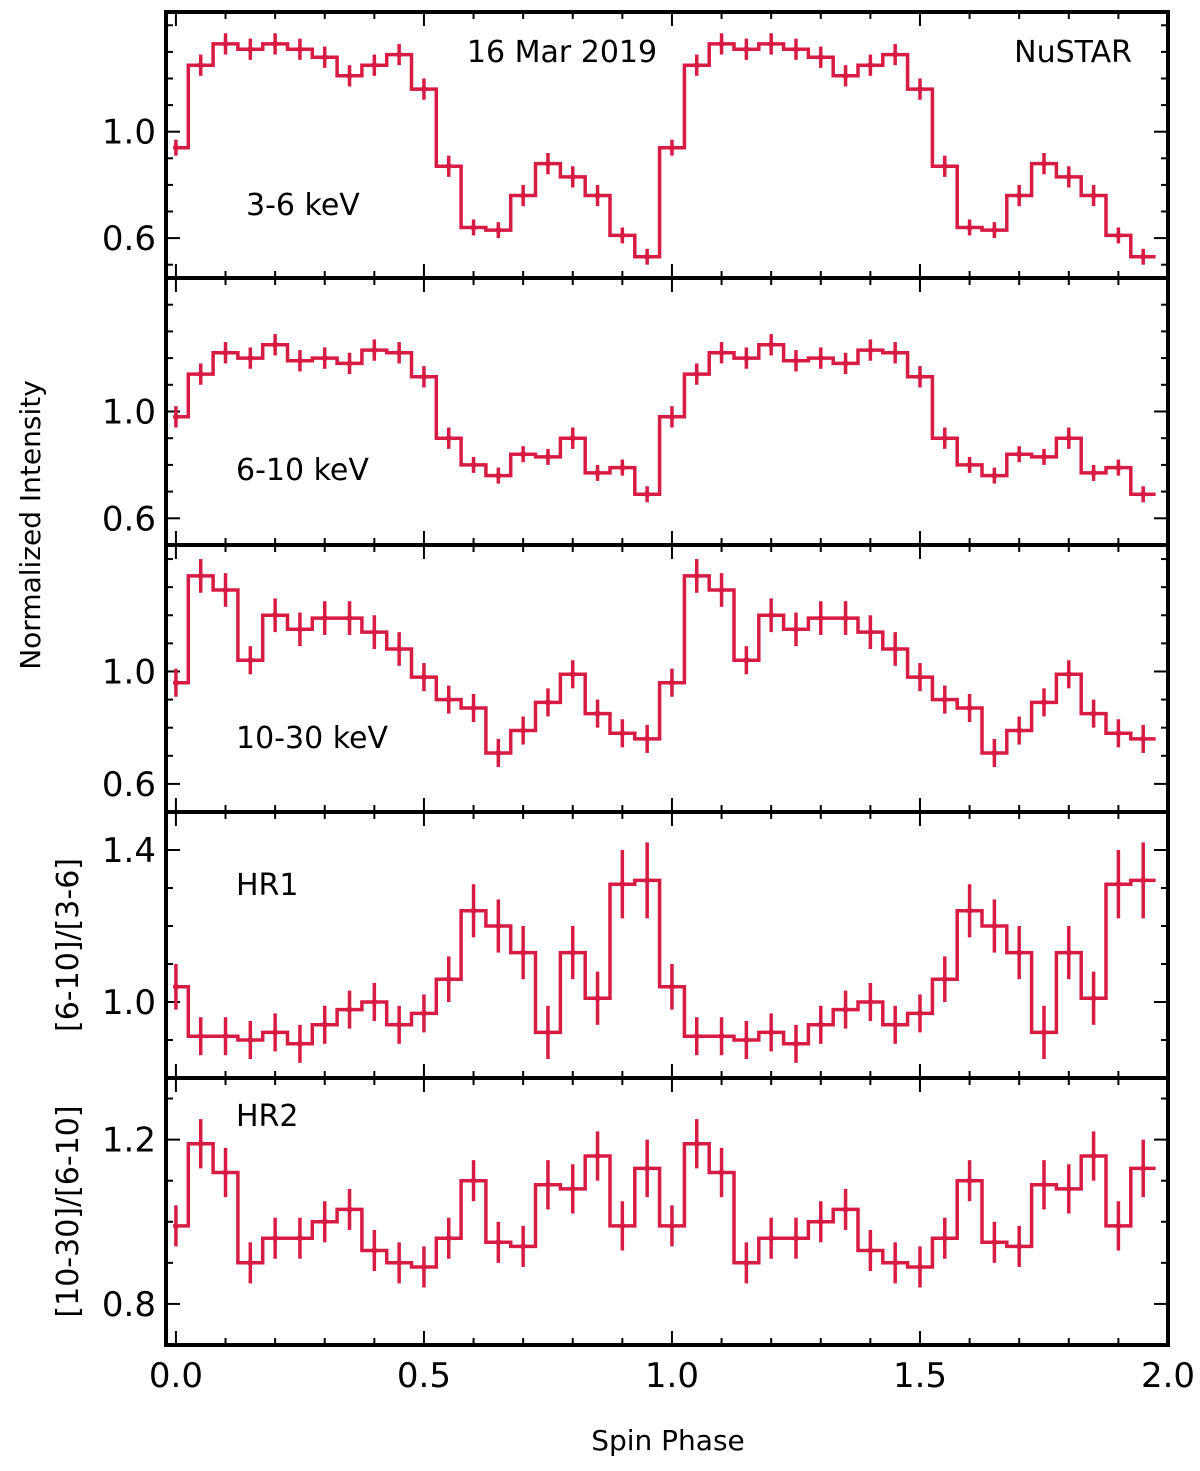 Image resolution: width=1200 pixels, height=1471 pixels. Describe the element at coordinates (668, 1440) in the screenshot. I see `x-axis-label: Spin Phase` at that location.